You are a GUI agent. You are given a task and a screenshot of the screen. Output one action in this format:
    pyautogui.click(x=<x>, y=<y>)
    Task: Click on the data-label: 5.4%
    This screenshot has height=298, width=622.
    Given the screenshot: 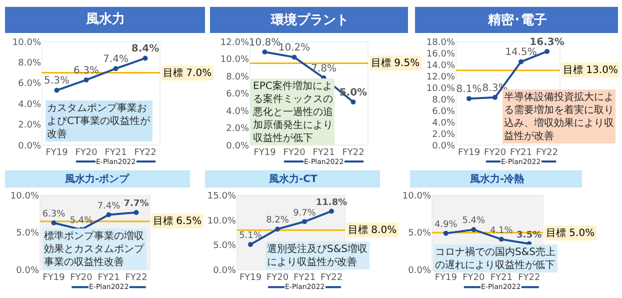 What is the action you would take?
    pyautogui.click(x=474, y=221)
    